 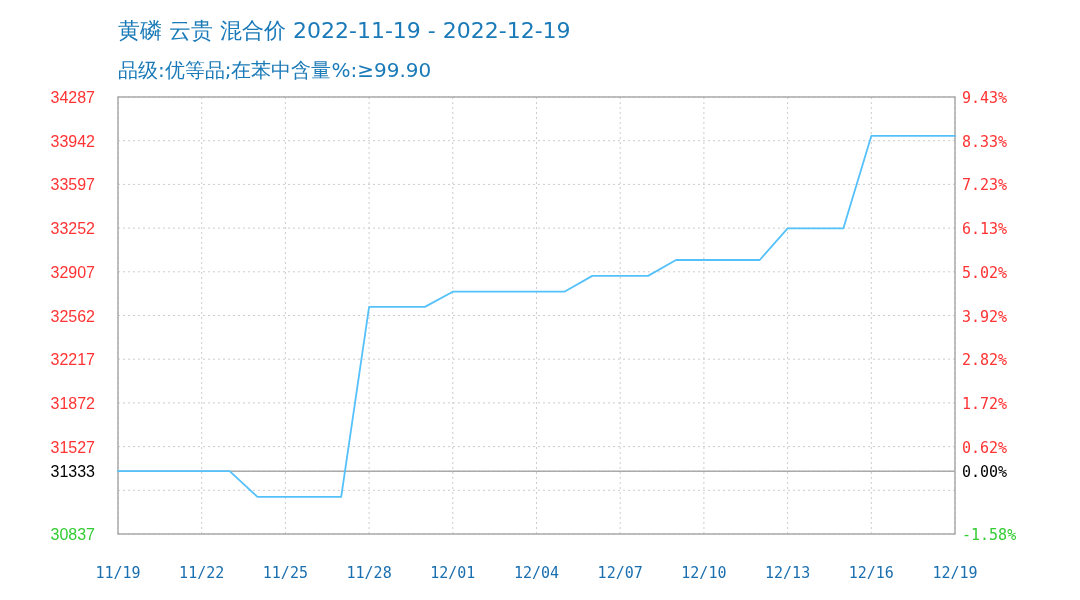 I want to click on y2-tick-label: 0.62%, so click(x=985, y=447).